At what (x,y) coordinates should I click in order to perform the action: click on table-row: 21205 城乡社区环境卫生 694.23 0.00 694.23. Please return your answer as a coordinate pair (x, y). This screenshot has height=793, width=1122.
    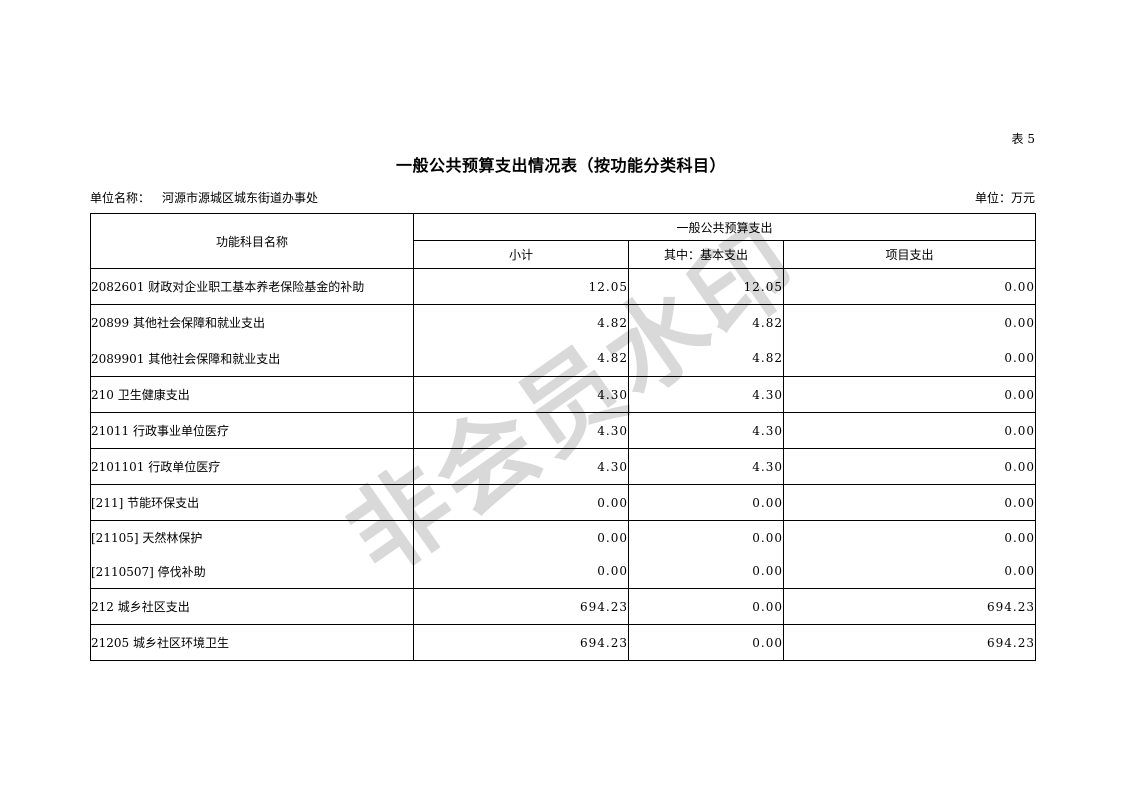
    Looking at the image, I should click on (563, 642).